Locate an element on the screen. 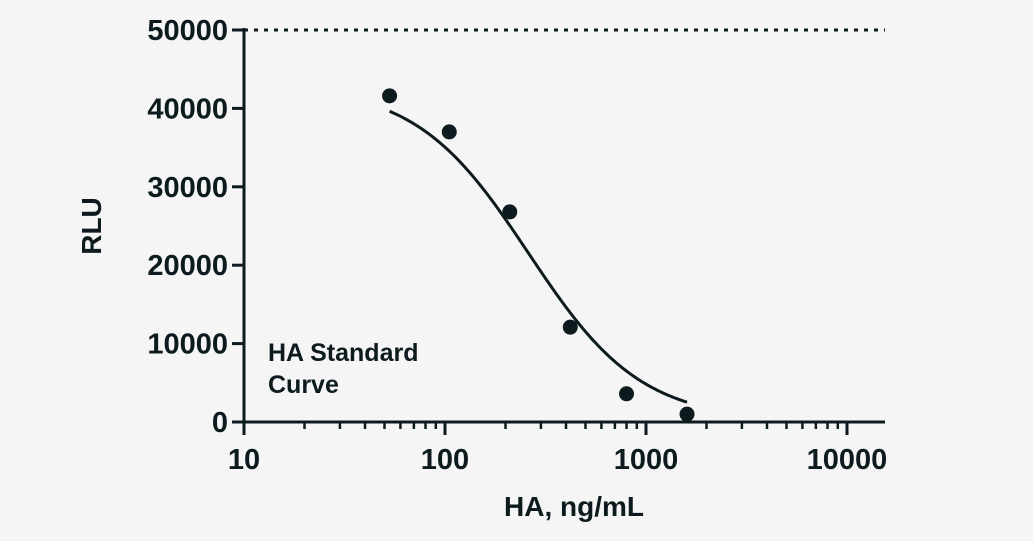  y-tick-label: 40000 is located at coordinates (187, 109).